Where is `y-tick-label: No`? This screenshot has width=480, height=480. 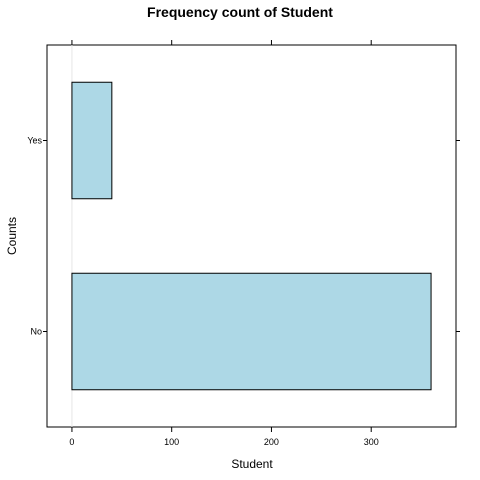
y-tick-label: No is located at coordinates (36, 332).